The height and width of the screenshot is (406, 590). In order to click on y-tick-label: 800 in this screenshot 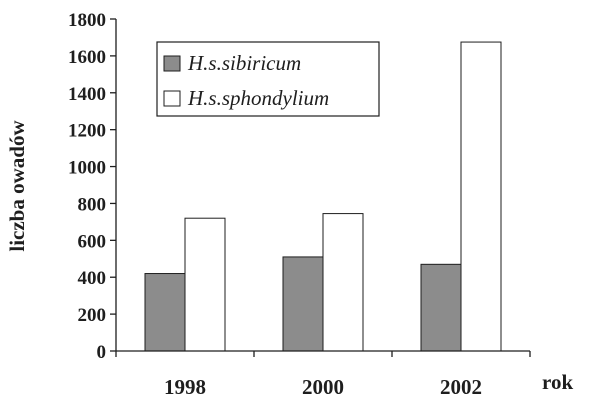, I will do `click(92, 204)`.